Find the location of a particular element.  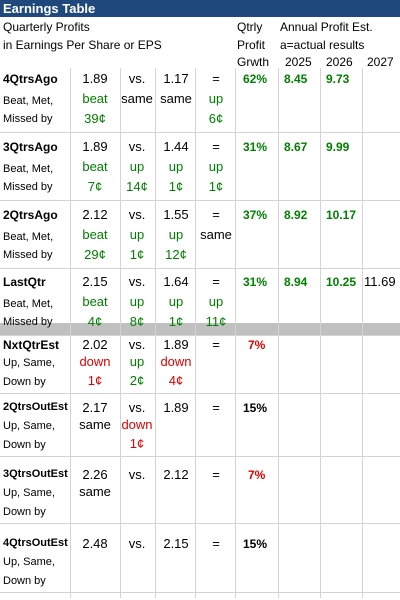

delta-cents: 4¢ is located at coordinates (176, 380).